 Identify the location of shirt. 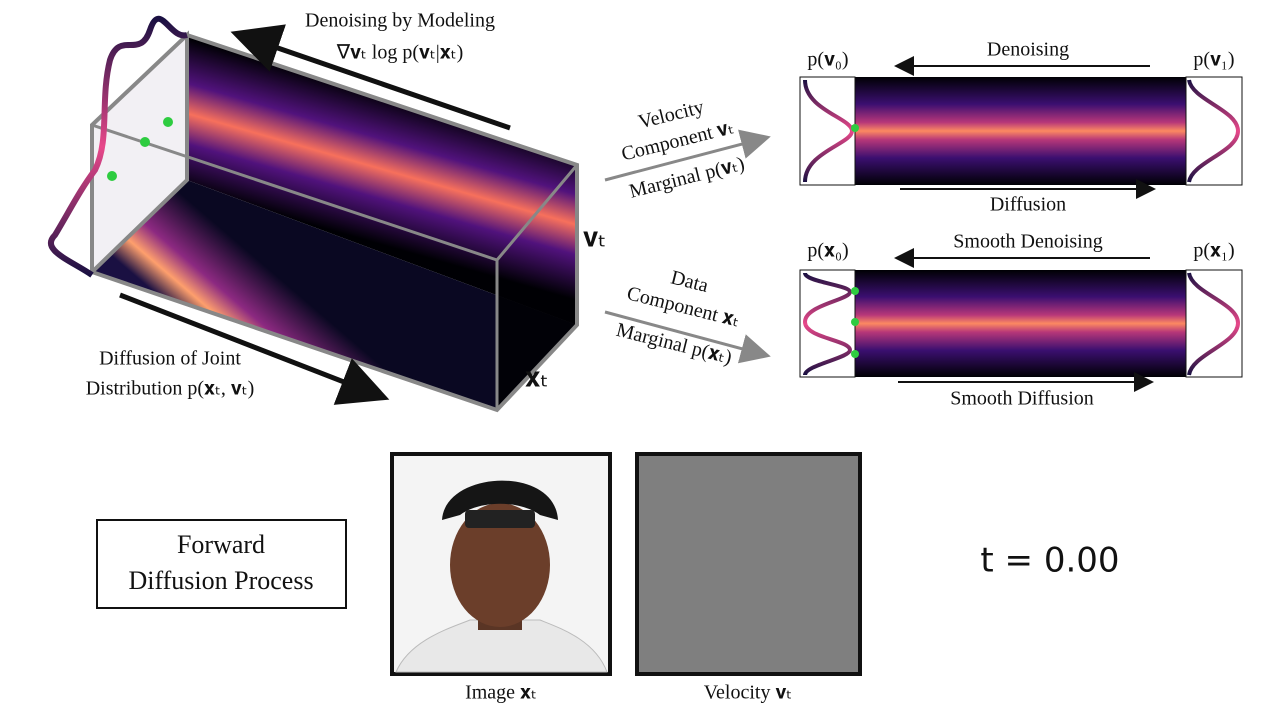
(501, 646).